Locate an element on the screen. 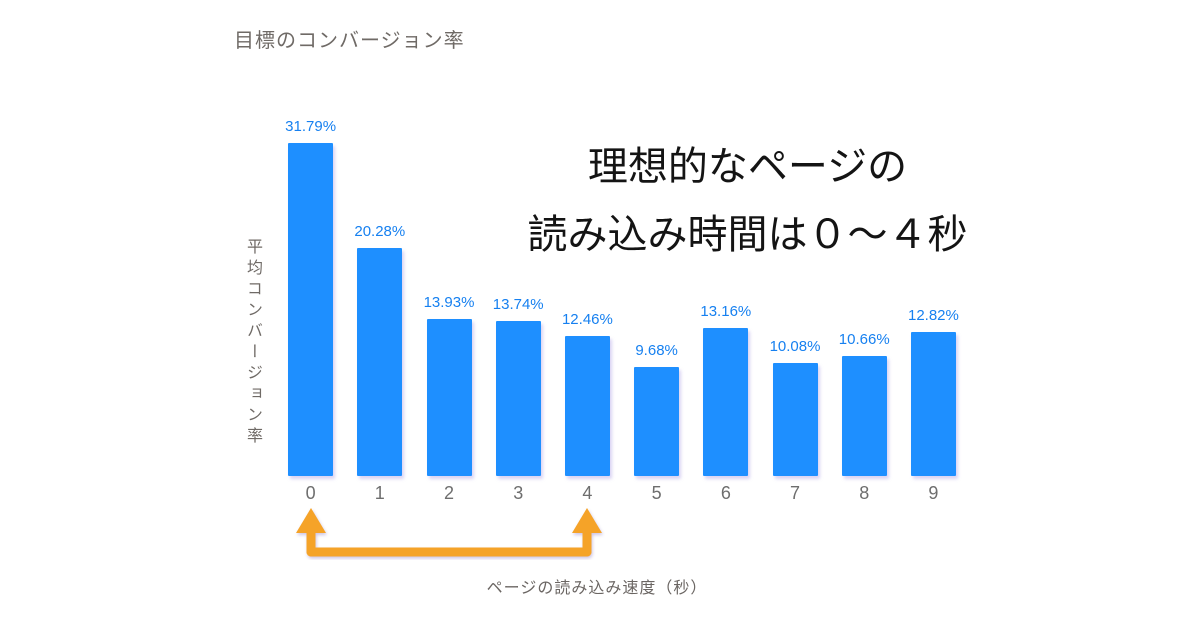 Image resolution: width=1200 pixels, height=630 pixels. bar-group: 12.82% 9 is located at coordinates (933, 310).